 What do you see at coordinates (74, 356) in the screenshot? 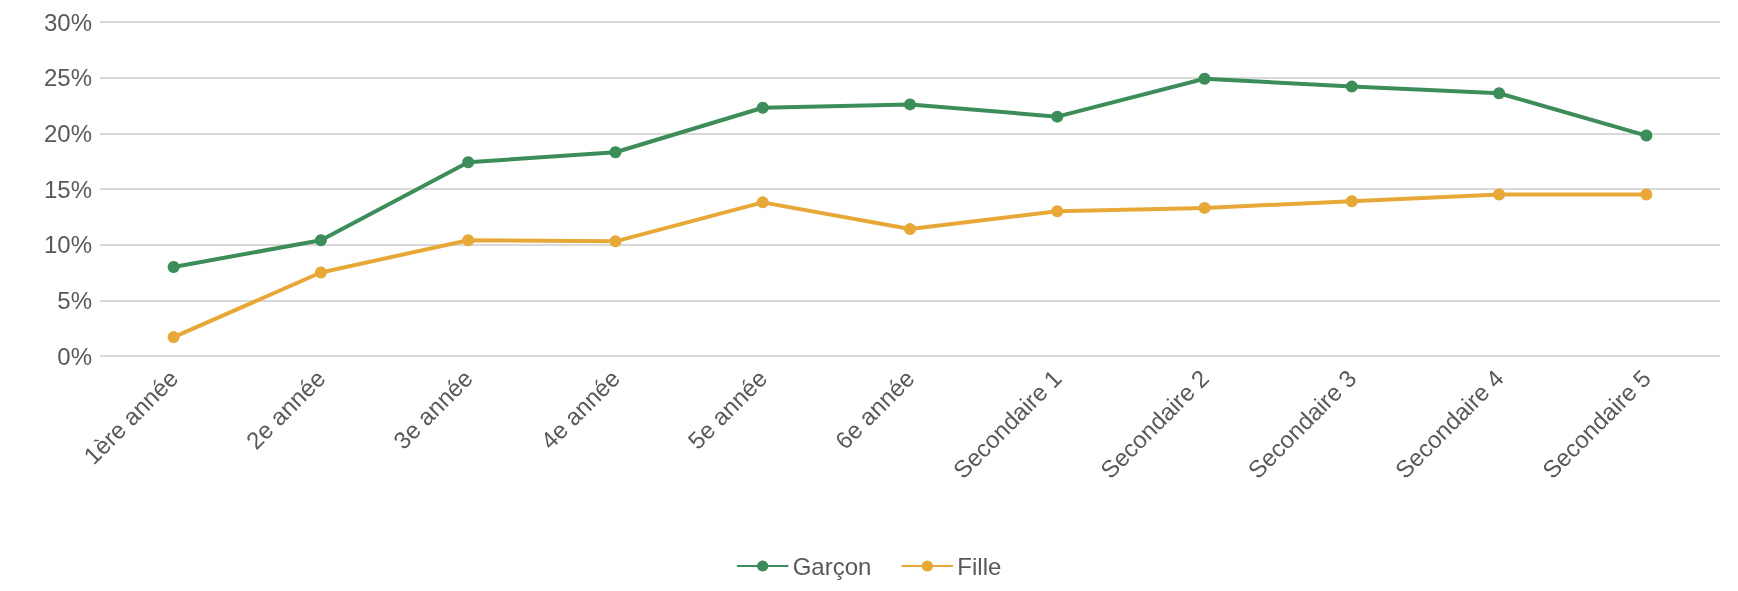
I see `y-tick-label: 0%` at bounding box center [74, 356].